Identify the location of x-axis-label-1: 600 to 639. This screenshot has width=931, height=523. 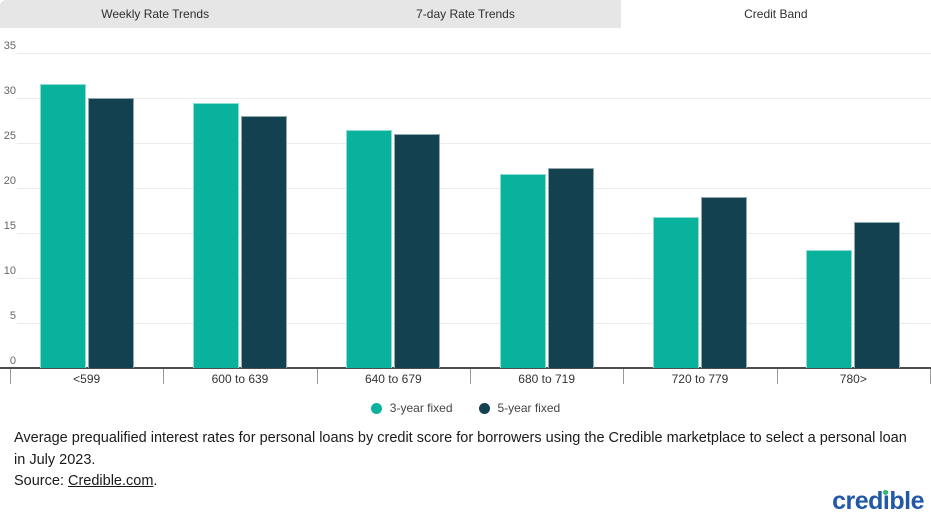
(240, 379).